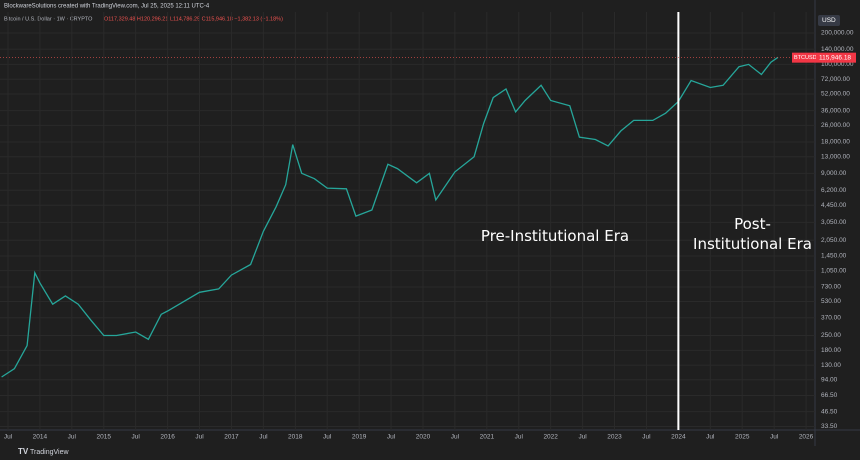  I want to click on x-tick-label: 2026, so click(806, 437).